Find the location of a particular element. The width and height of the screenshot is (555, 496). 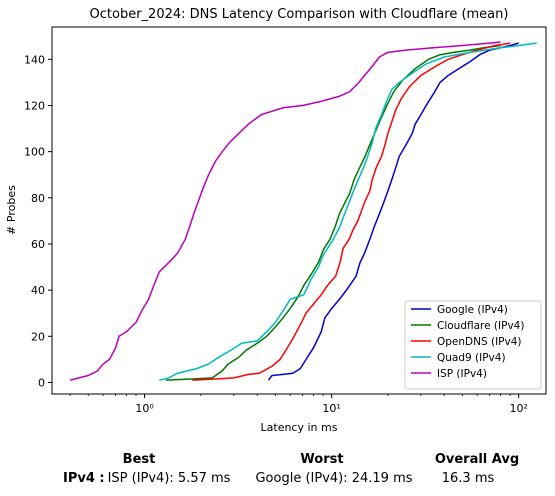

y-tick-label: 140 is located at coordinates (34, 59).